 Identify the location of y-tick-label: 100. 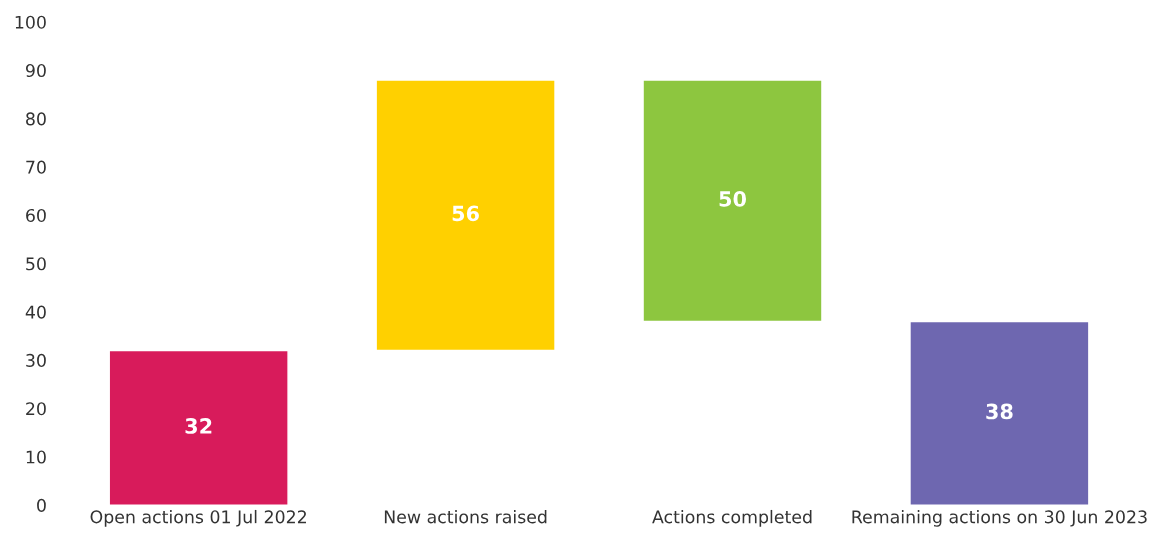
(30, 22).